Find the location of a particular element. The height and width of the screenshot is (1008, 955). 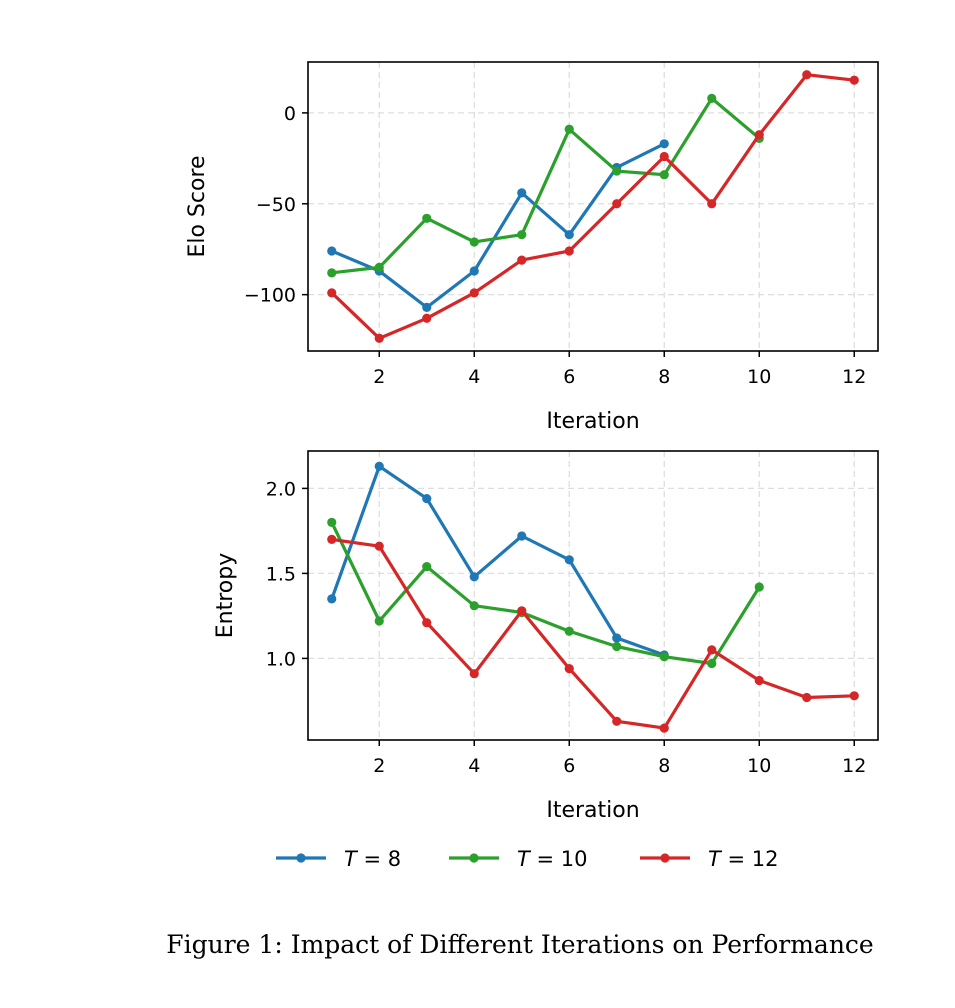

y-tick-label: 1.0 is located at coordinates (281, 659).